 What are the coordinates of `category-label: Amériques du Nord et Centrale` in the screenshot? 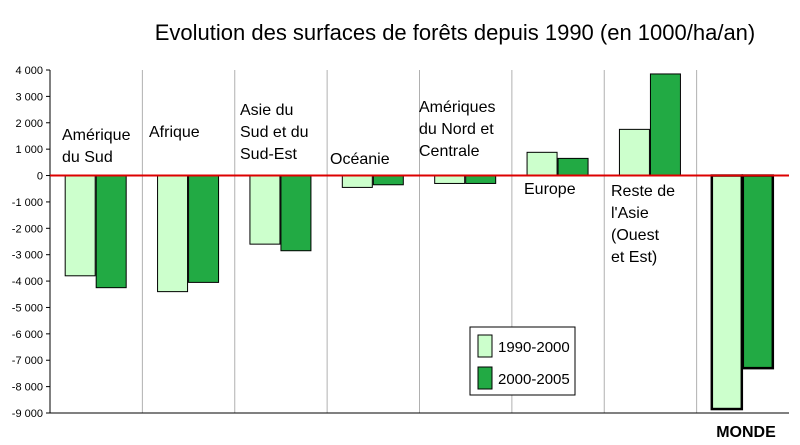 It's located at (457, 129).